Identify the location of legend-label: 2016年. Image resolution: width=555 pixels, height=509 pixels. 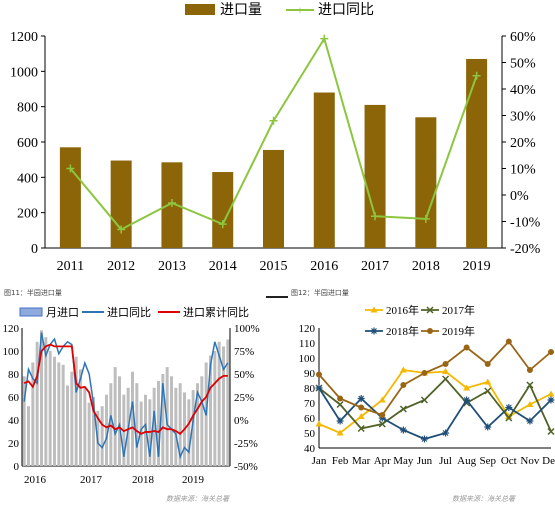
(402, 310).